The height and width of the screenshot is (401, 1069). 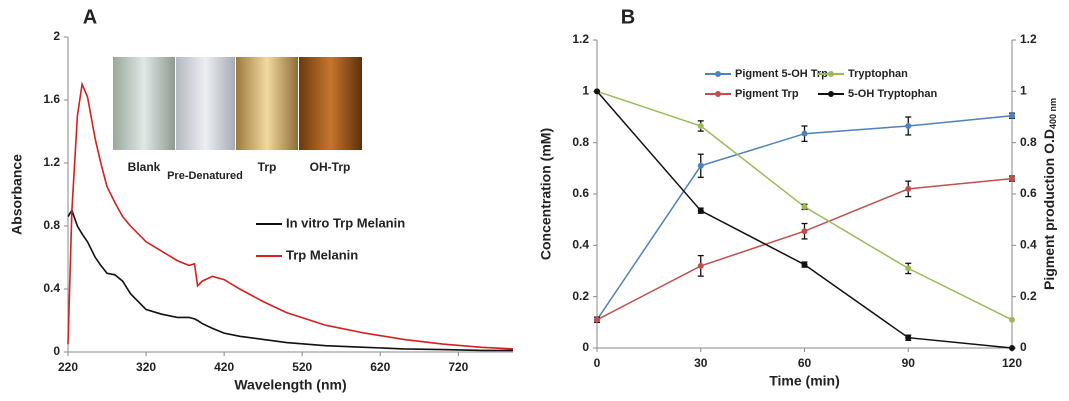 What do you see at coordinates (1028, 39) in the screenshot?
I see `y2-tick-label: 1.2` at bounding box center [1028, 39].